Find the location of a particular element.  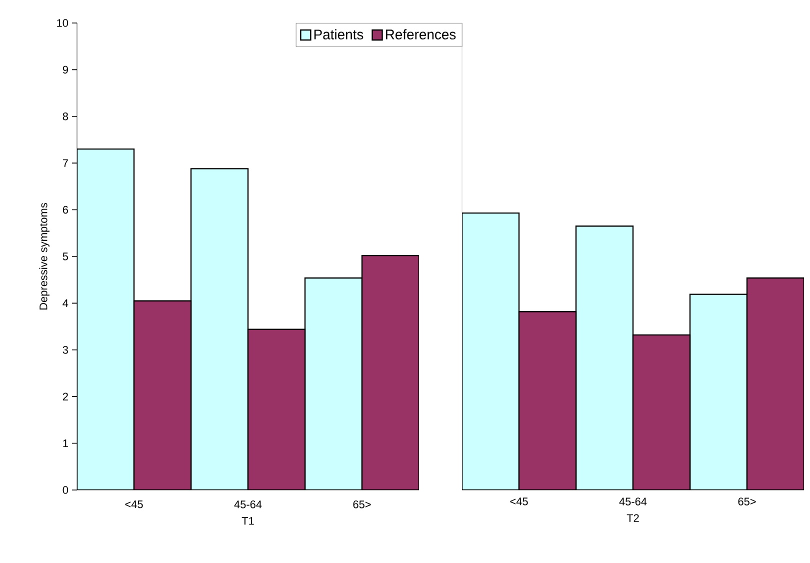

y-tick-label: 6 is located at coordinates (65, 210).